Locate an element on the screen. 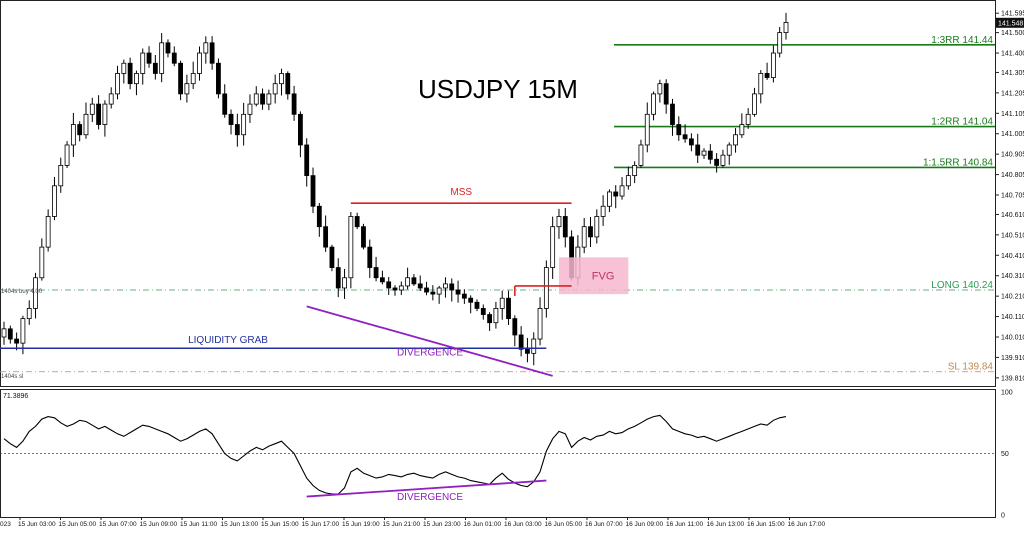  fvg-box is located at coordinates (593, 276).